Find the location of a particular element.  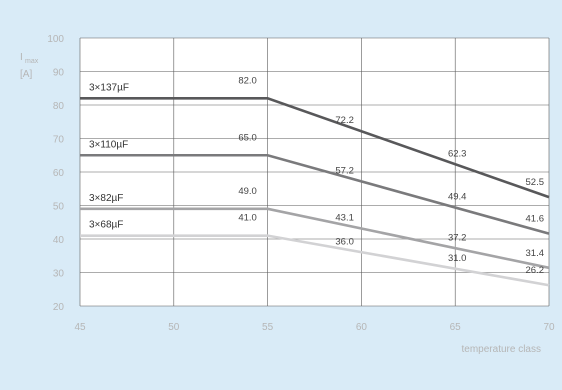

data-label: 49.0 is located at coordinates (247, 191).